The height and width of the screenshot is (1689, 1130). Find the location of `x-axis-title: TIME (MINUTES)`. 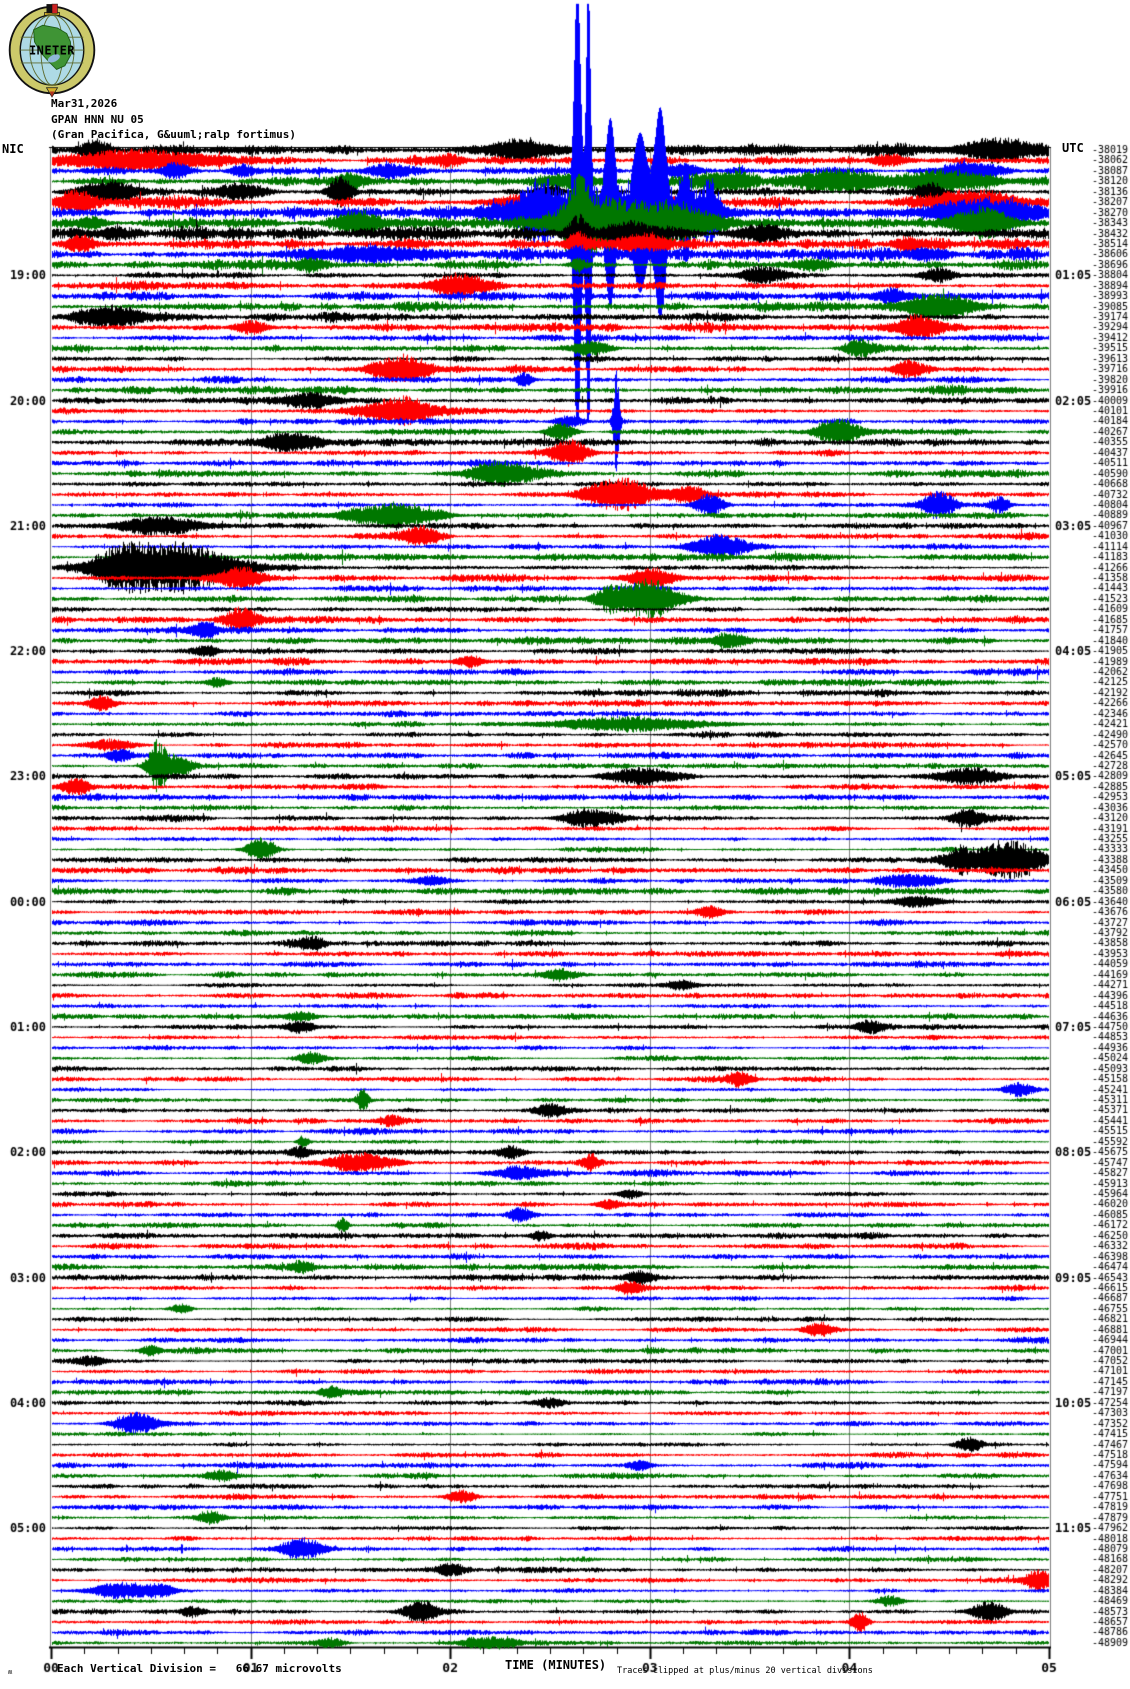

x-axis-title: TIME (MINUTES) is located at coordinates (556, 1665).